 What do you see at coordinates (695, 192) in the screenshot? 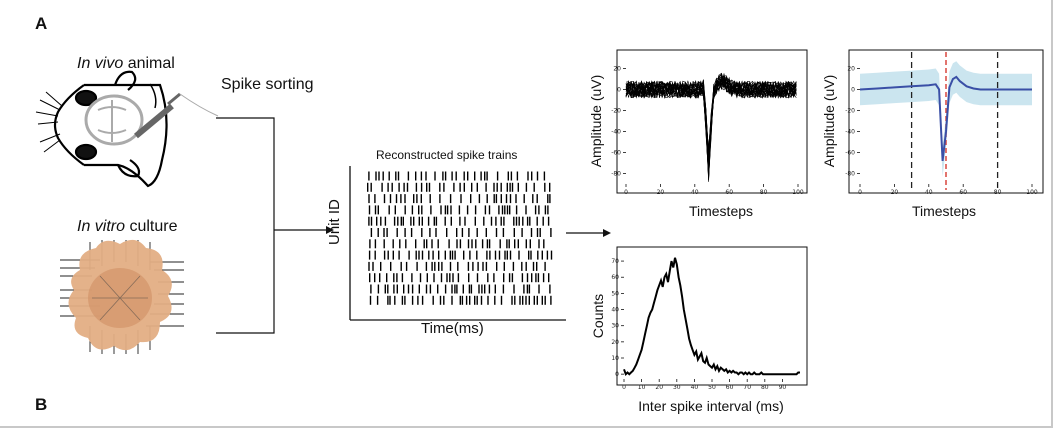
I see `waveform-xtick-label: 40` at bounding box center [695, 192].